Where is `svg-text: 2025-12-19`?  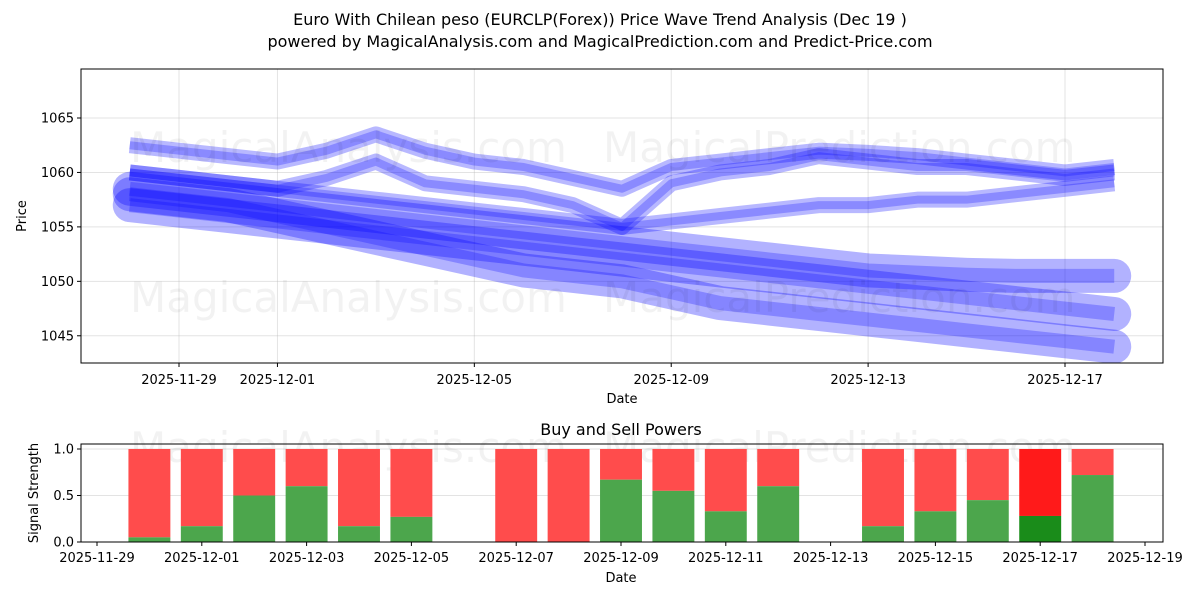
svg-text: 2025-12-19 is located at coordinates (1145, 558).